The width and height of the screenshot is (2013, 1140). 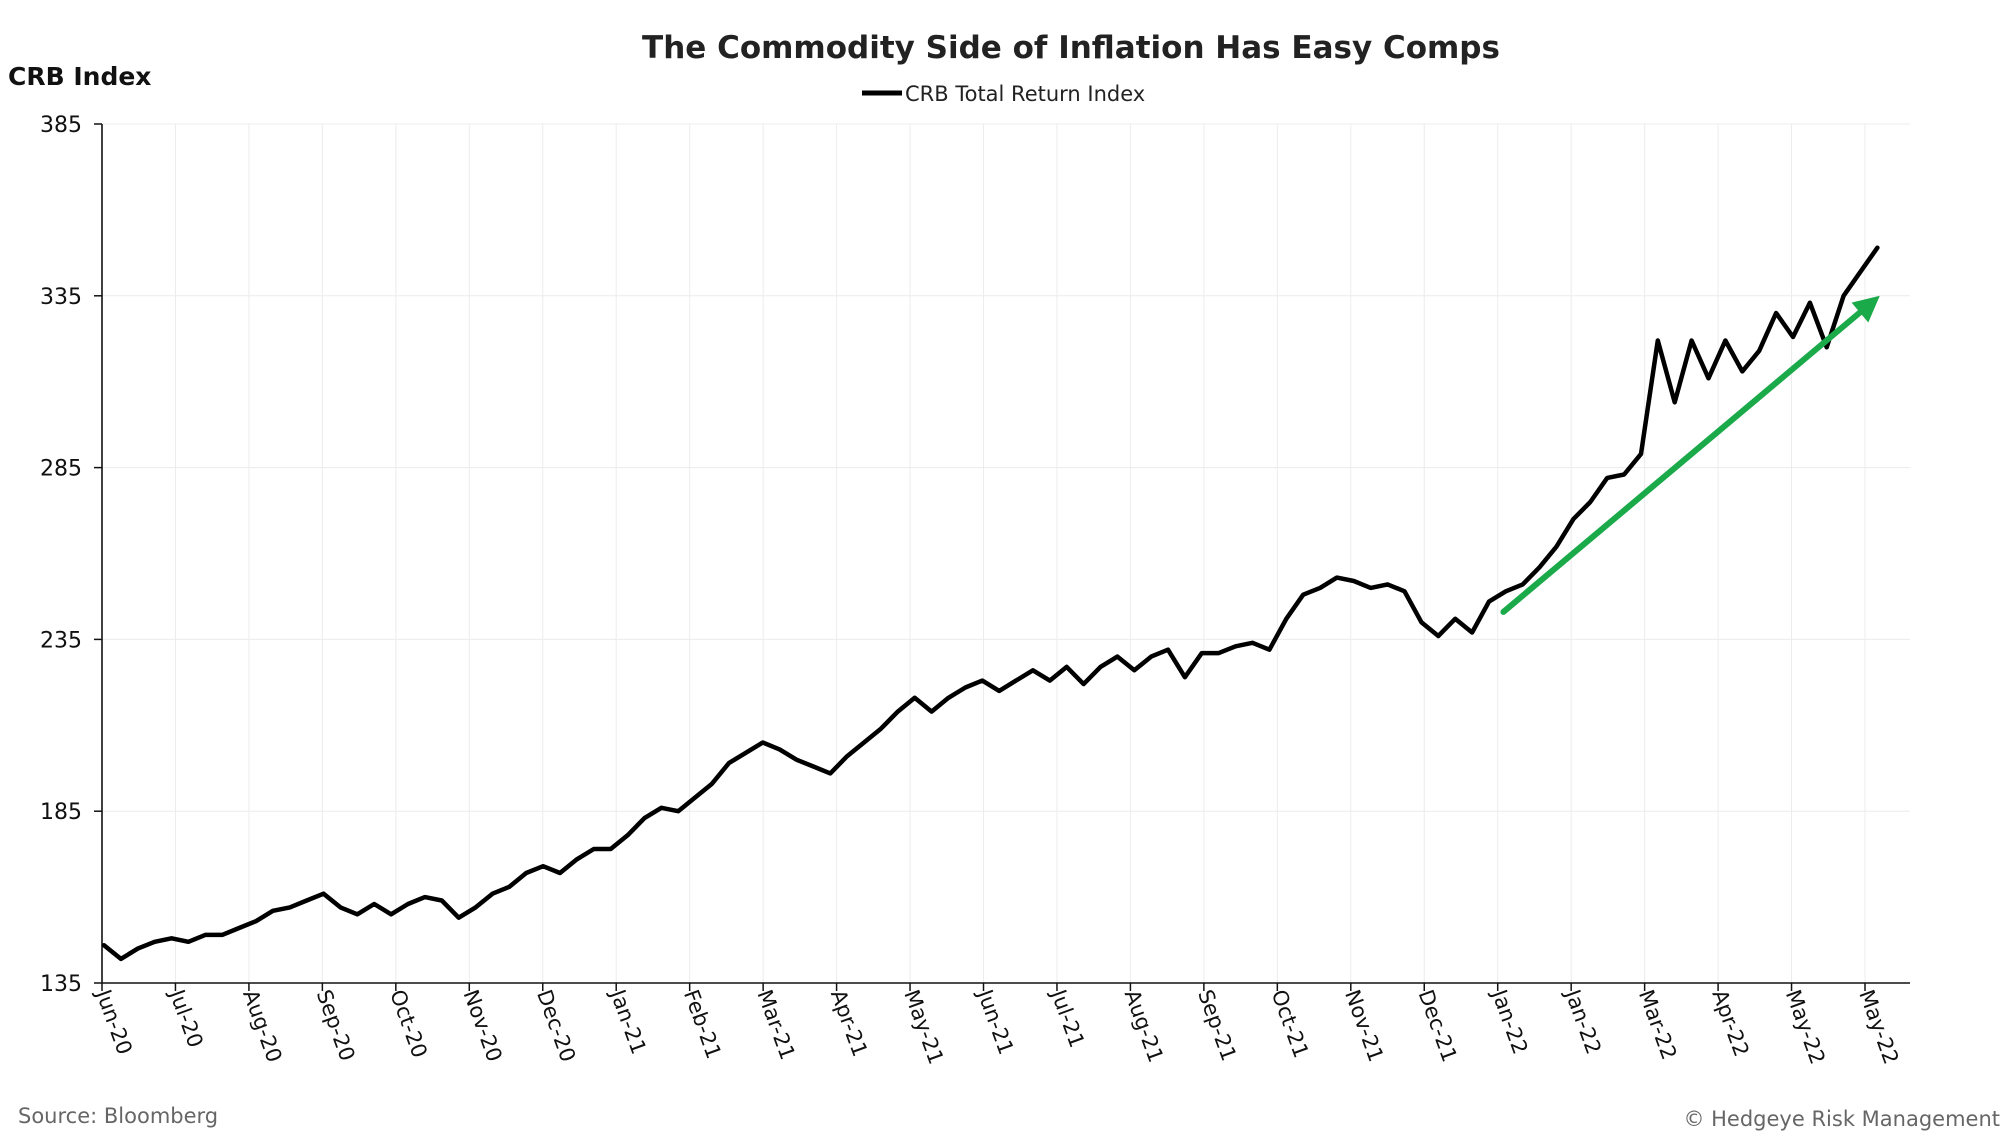 I want to click on y-tick-label: 385, so click(x=61, y=125).